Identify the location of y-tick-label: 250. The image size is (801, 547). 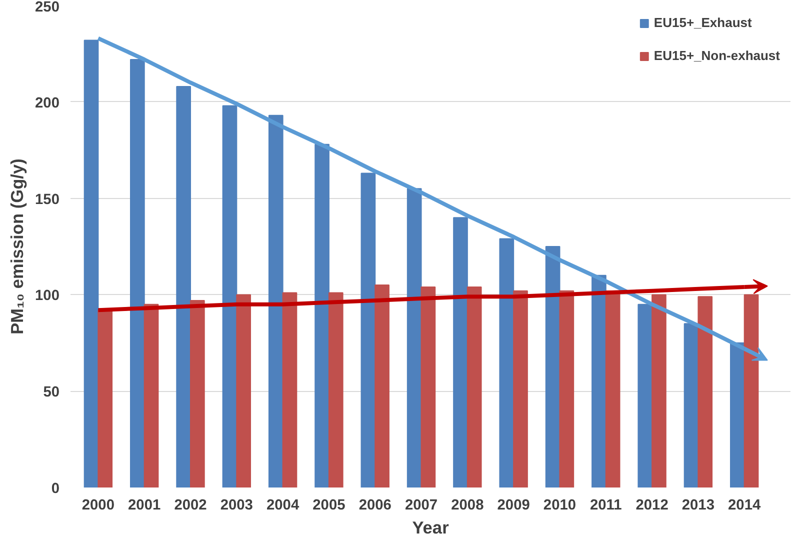
(47, 8).